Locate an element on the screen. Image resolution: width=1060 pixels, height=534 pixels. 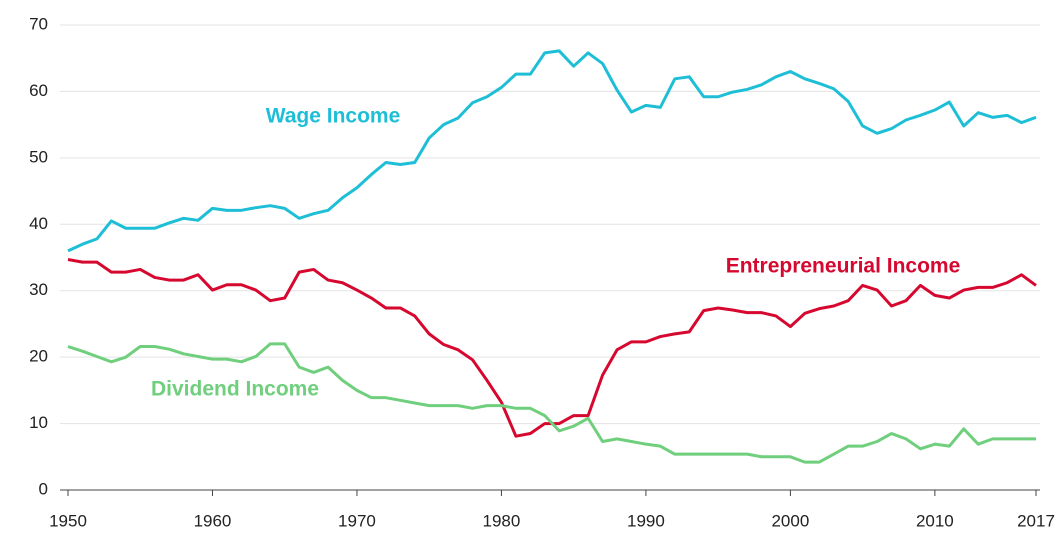
y-tick-label: 0 is located at coordinates (43, 488).